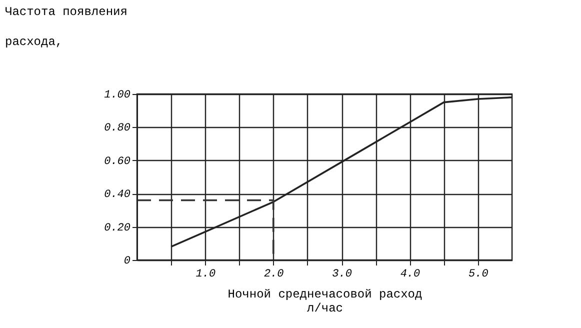 This screenshot has width=581, height=328. Describe the element at coordinates (478, 274) in the screenshot. I see `x-tick-label: 5.0` at that location.